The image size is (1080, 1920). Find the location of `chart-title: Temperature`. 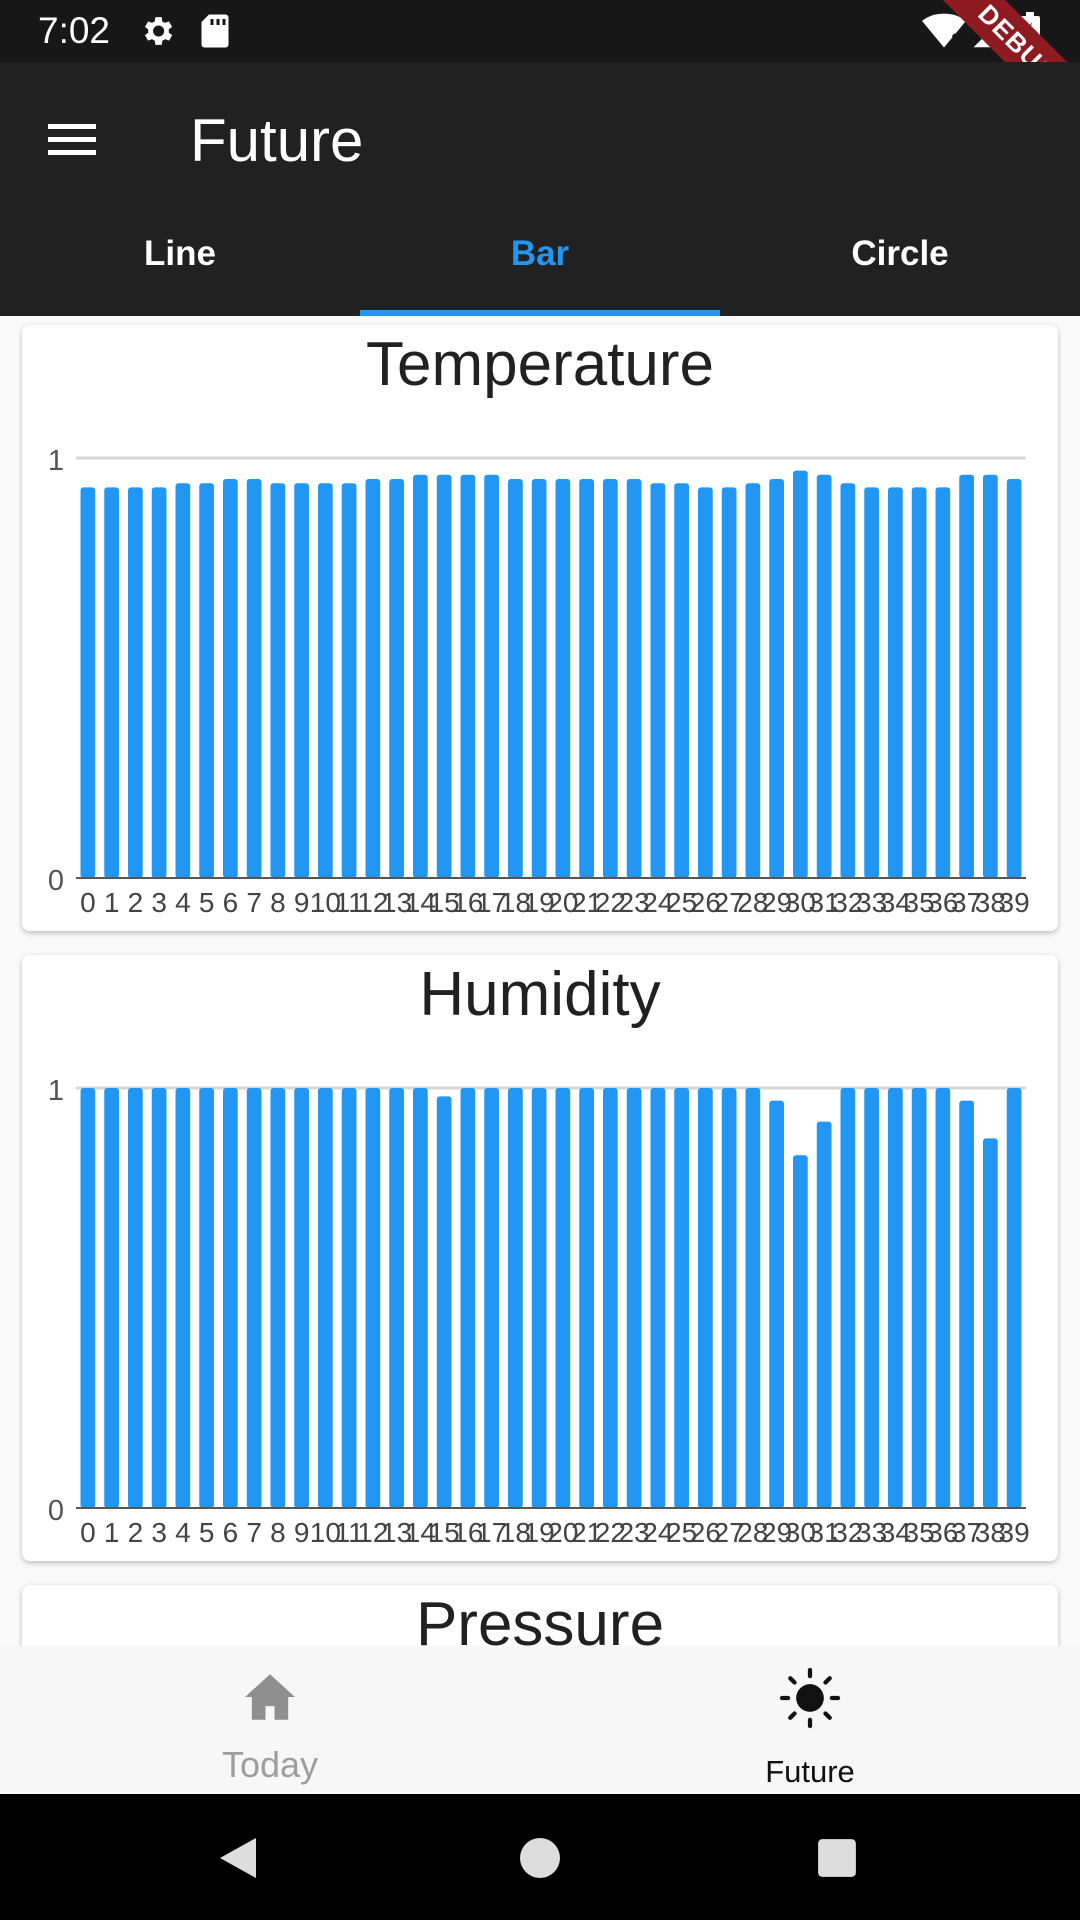

chart-title: Temperature is located at coordinates (540, 364).